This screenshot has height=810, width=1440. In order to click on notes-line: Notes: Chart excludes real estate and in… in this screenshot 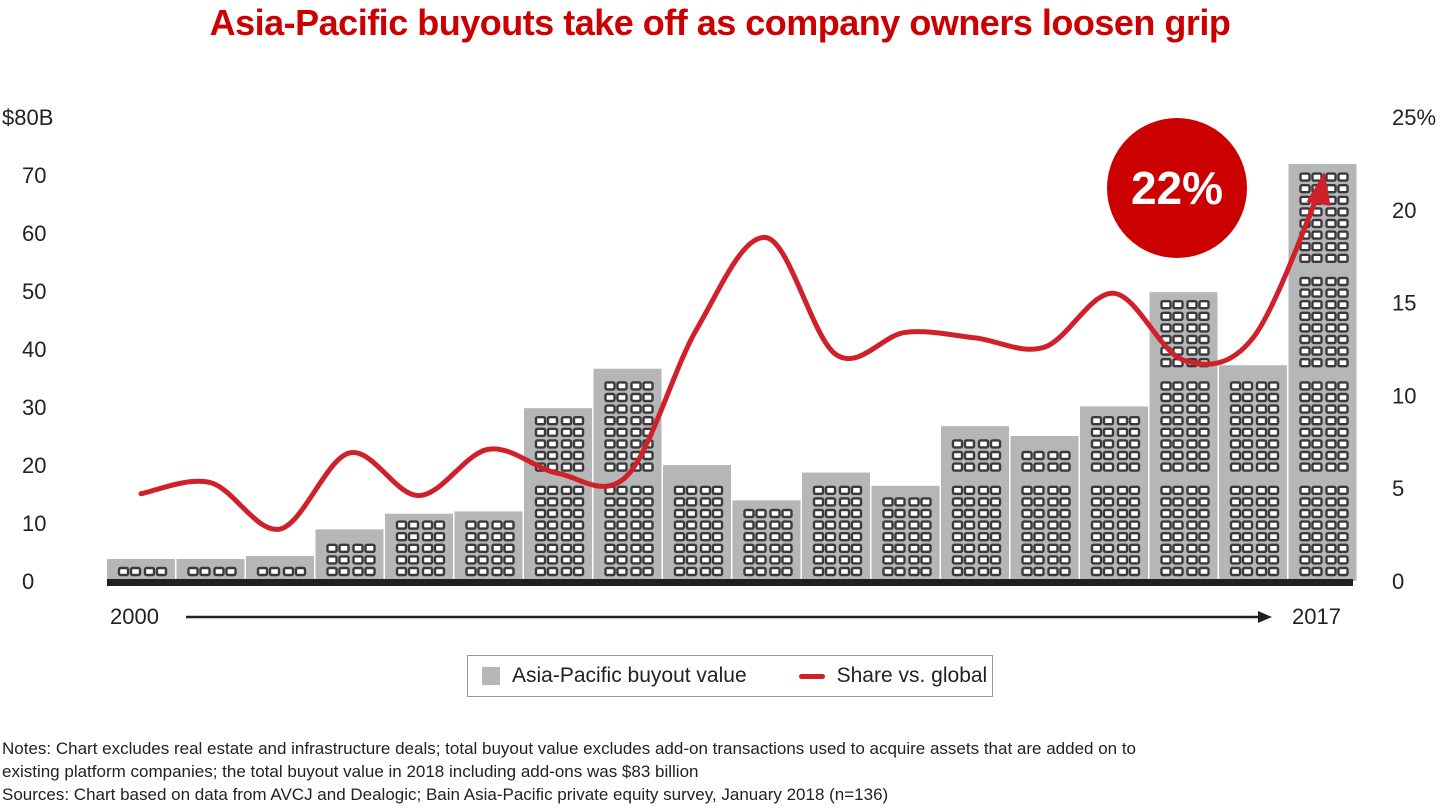, I will do `click(569, 748)`.